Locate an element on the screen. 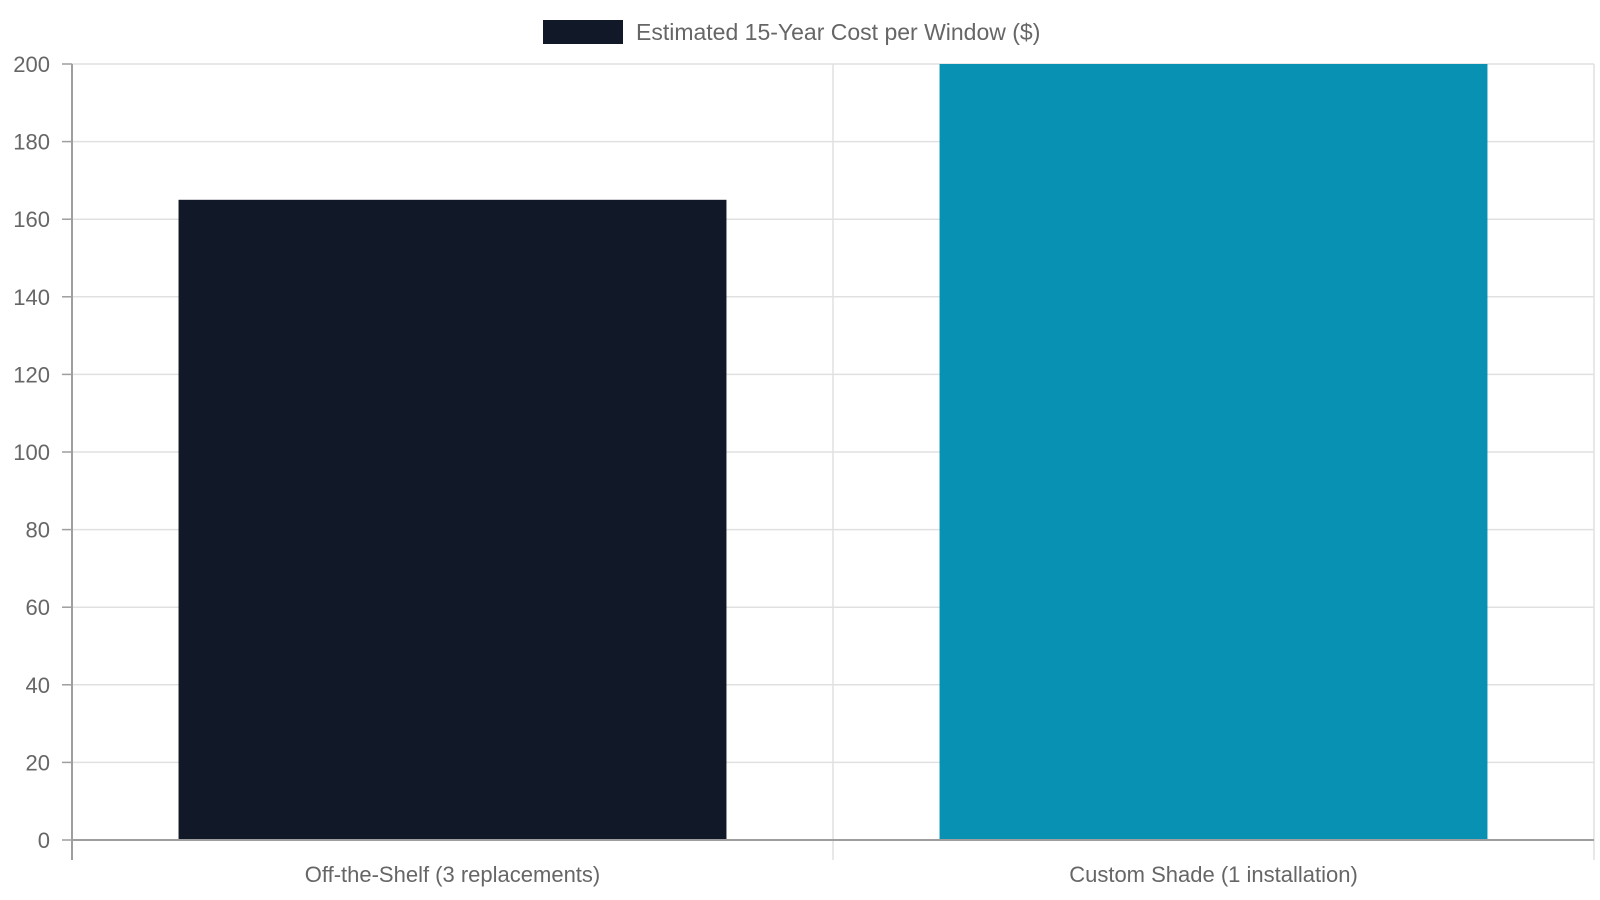  y-tick-label: 180 is located at coordinates (31, 142).